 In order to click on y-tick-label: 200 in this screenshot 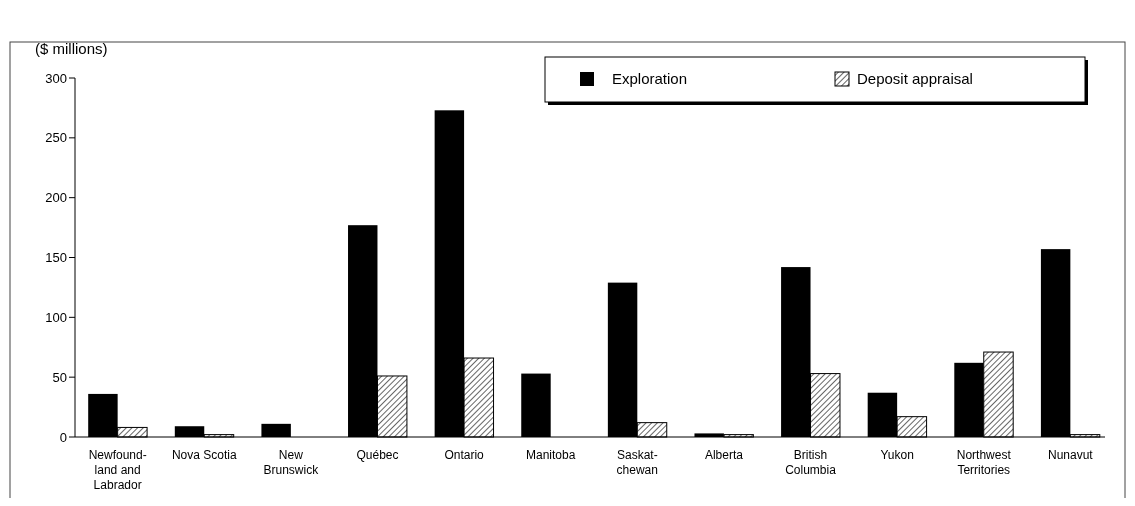, I will do `click(56, 198)`.